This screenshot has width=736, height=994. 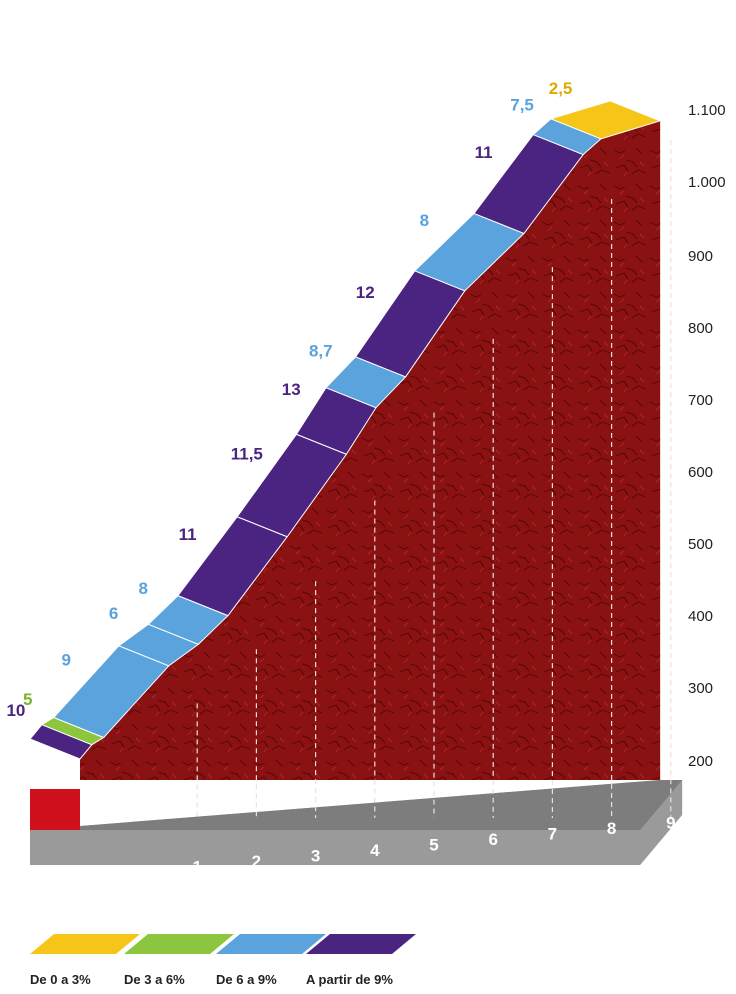 I want to click on gradient-label: 13, so click(x=291, y=389).